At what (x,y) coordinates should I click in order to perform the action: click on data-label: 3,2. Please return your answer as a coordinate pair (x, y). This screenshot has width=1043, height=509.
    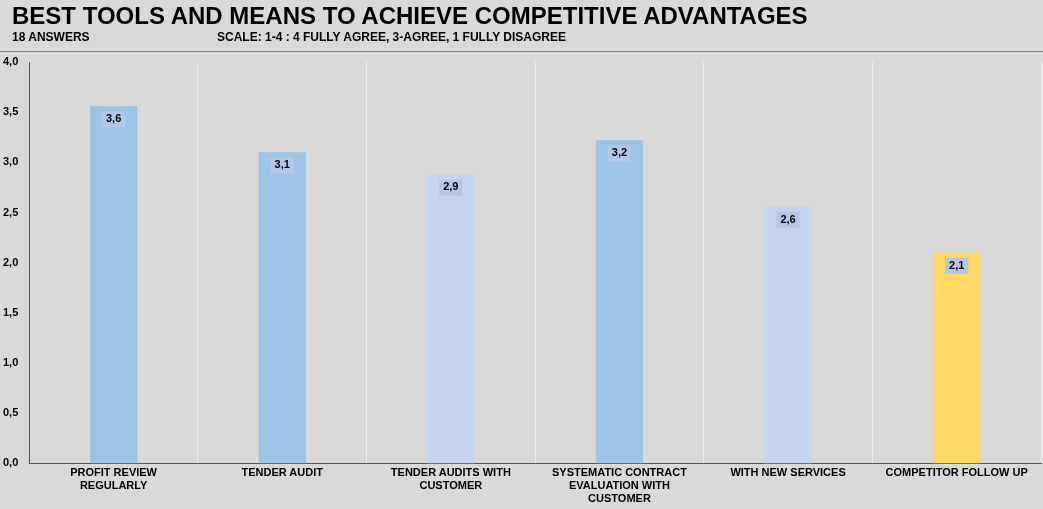
    Looking at the image, I should click on (619, 152).